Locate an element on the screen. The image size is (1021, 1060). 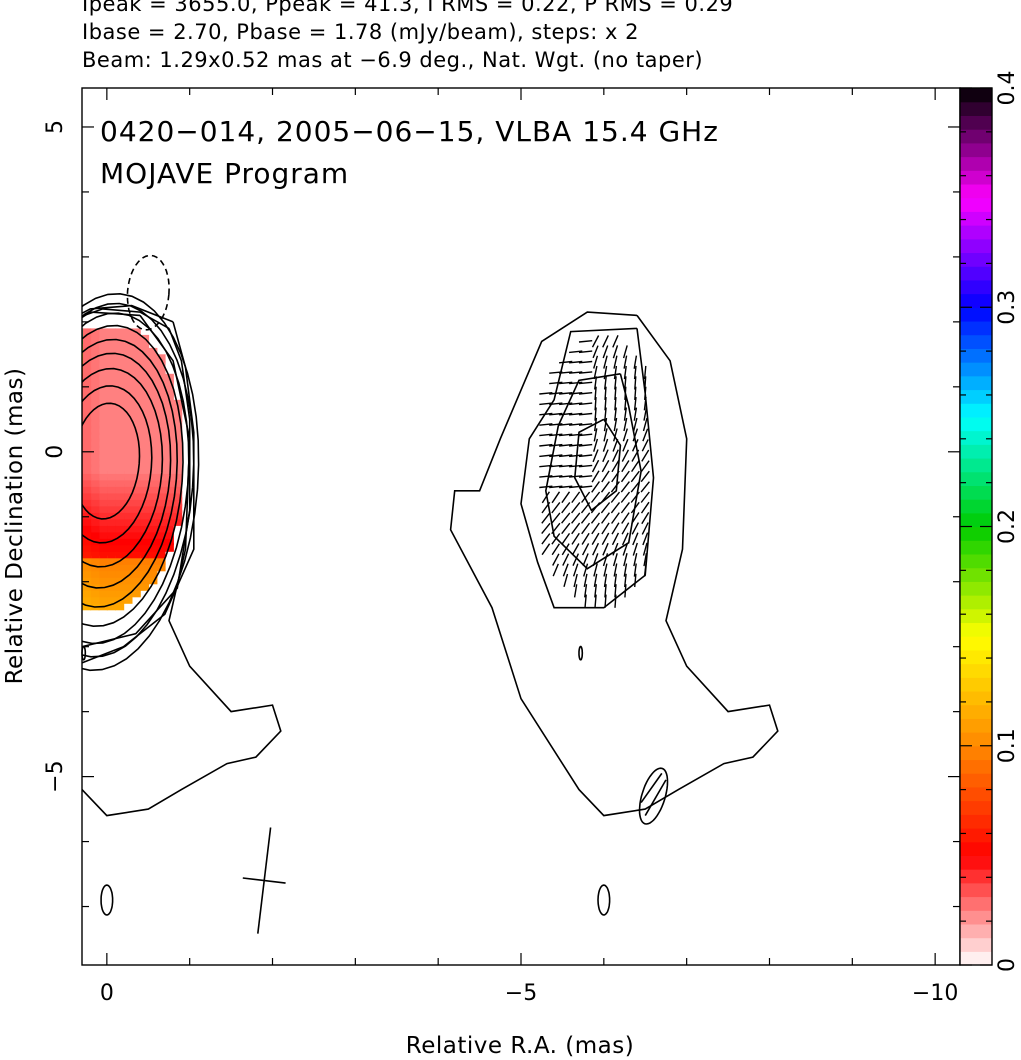
y-axis-label: Relative Declination (mas) is located at coordinates (15, 526).